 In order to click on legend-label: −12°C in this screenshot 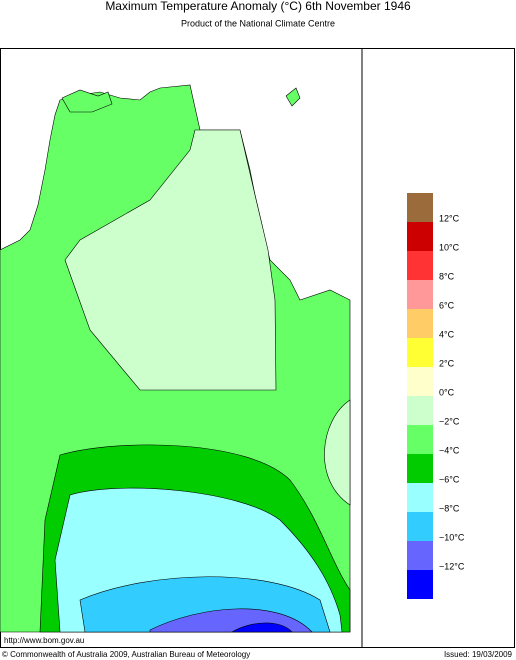, I will do `click(452, 566)`.